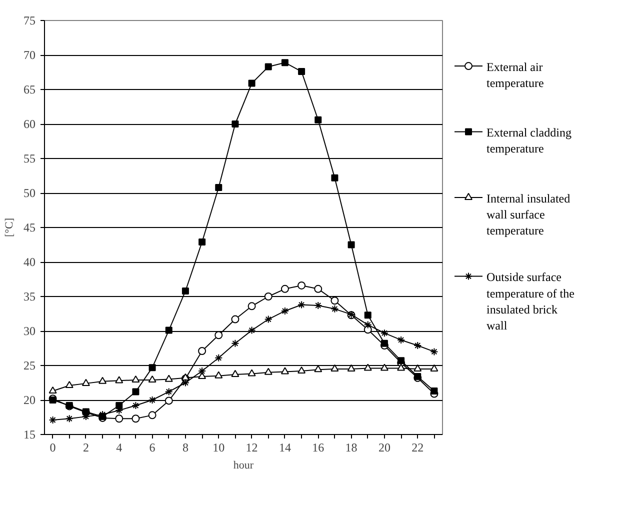 The height and width of the screenshot is (523, 638). Describe the element at coordinates (284, 447) in the screenshot. I see `x-tick-label: 14` at that location.